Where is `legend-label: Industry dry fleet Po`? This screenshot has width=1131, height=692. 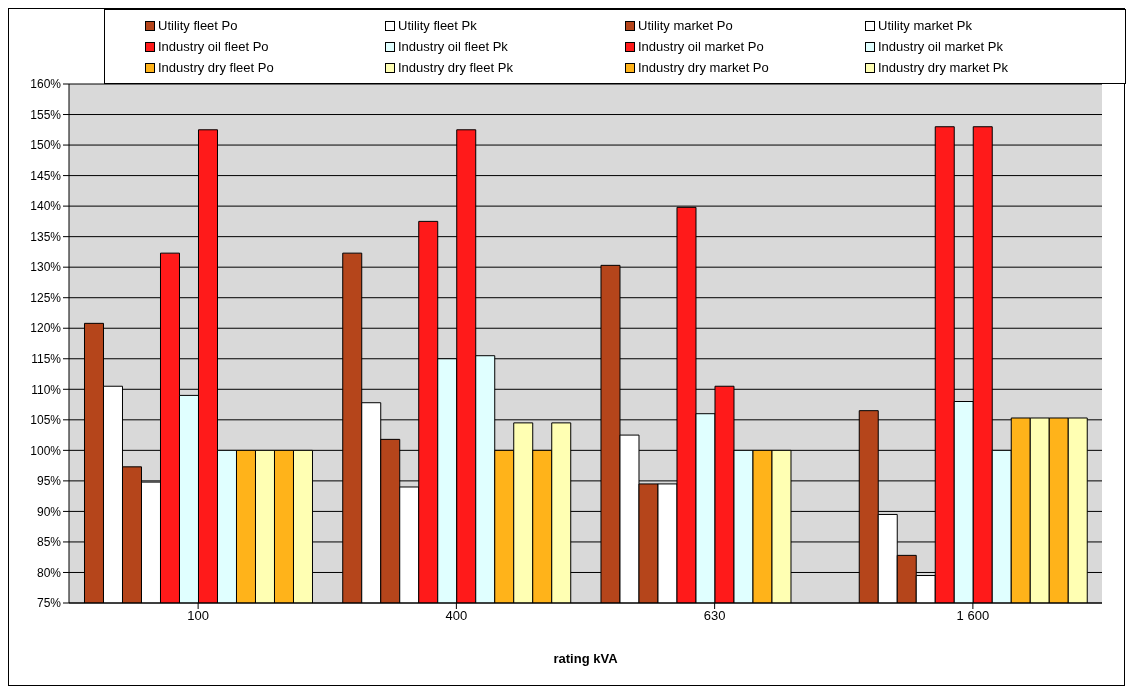 legend-label: Industry dry fleet Po is located at coordinates (216, 67).